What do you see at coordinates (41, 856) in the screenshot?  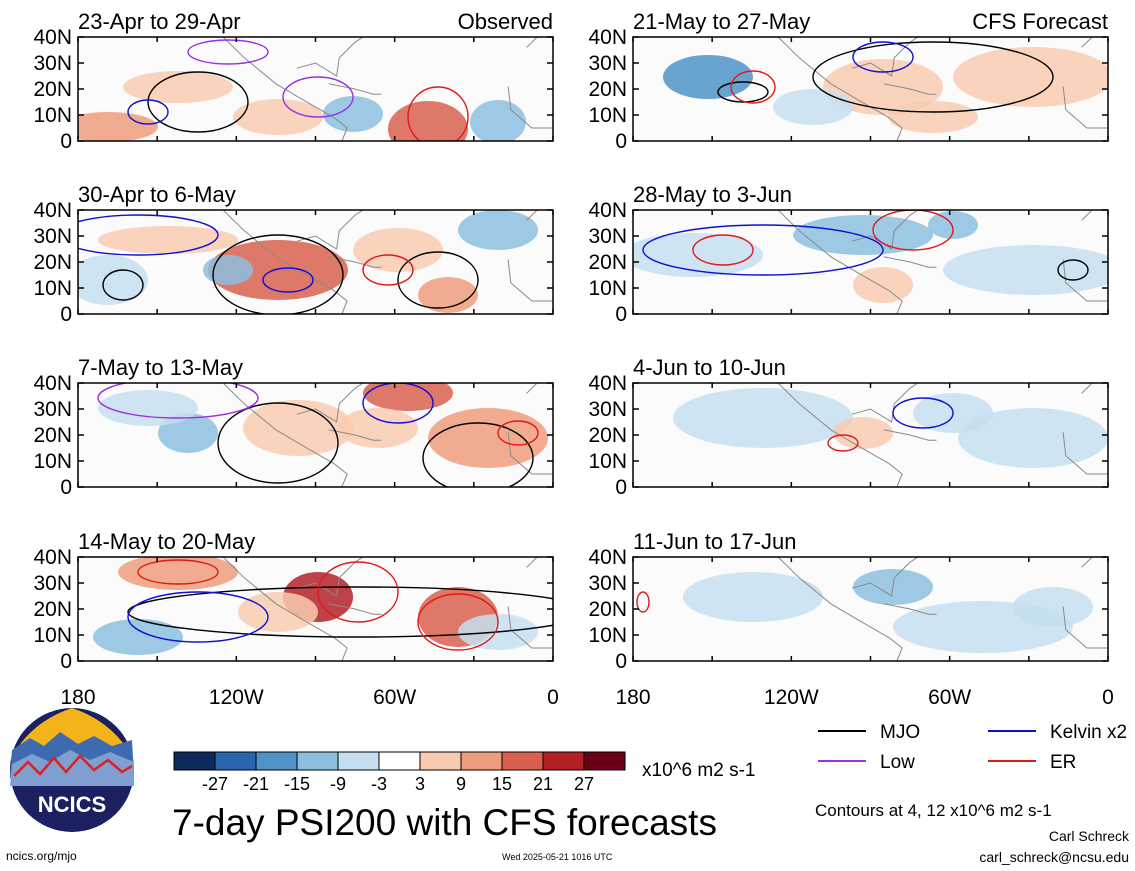 I see `source-url-link: ncics.org/mjo` at bounding box center [41, 856].